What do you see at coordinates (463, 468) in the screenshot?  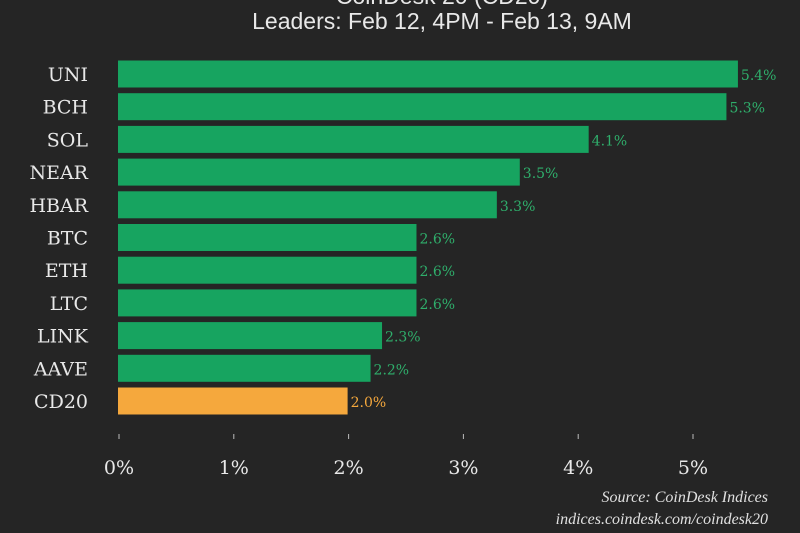 I see `x-tick-label: 3%` at bounding box center [463, 468].